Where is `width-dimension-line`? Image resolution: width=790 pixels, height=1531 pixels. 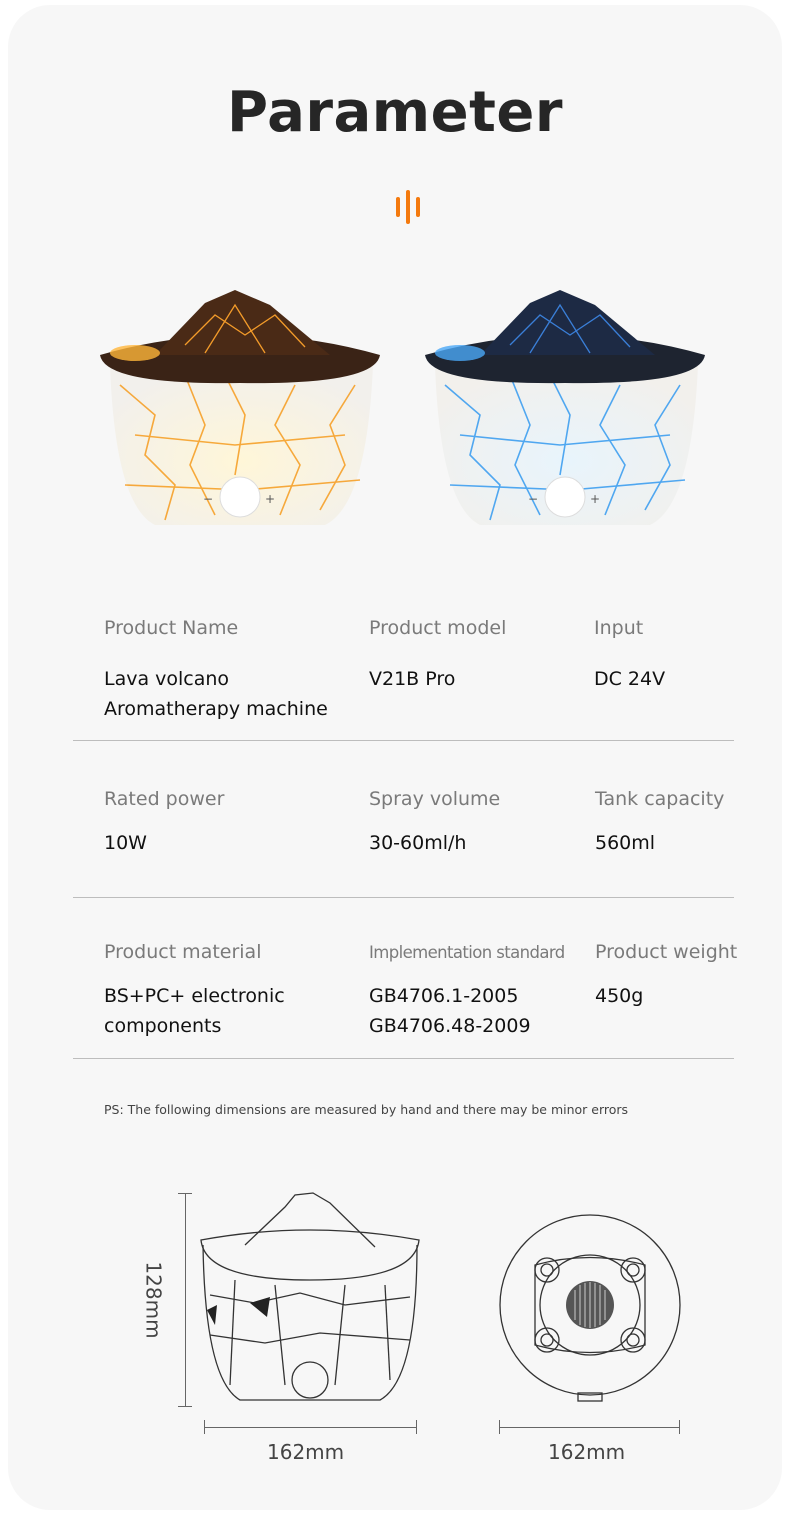 width-dimension-line is located at coordinates (310, 1427).